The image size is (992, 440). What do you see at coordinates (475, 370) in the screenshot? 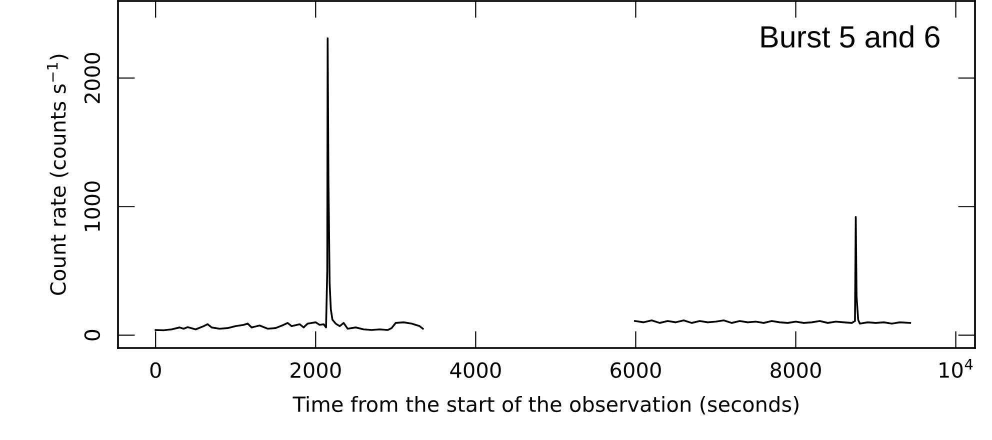
I see `x-tick-label: 4000` at bounding box center [475, 370].